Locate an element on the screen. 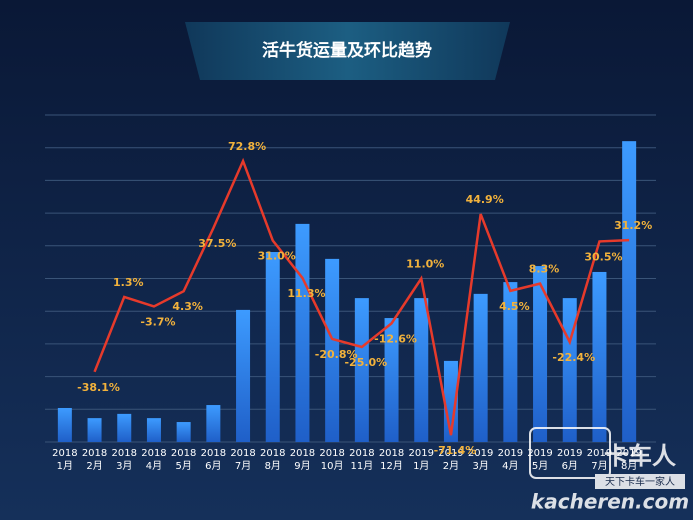 The width and height of the screenshot is (693, 524). watermark-slogan: 天下卡车一家人 is located at coordinates (640, 481).